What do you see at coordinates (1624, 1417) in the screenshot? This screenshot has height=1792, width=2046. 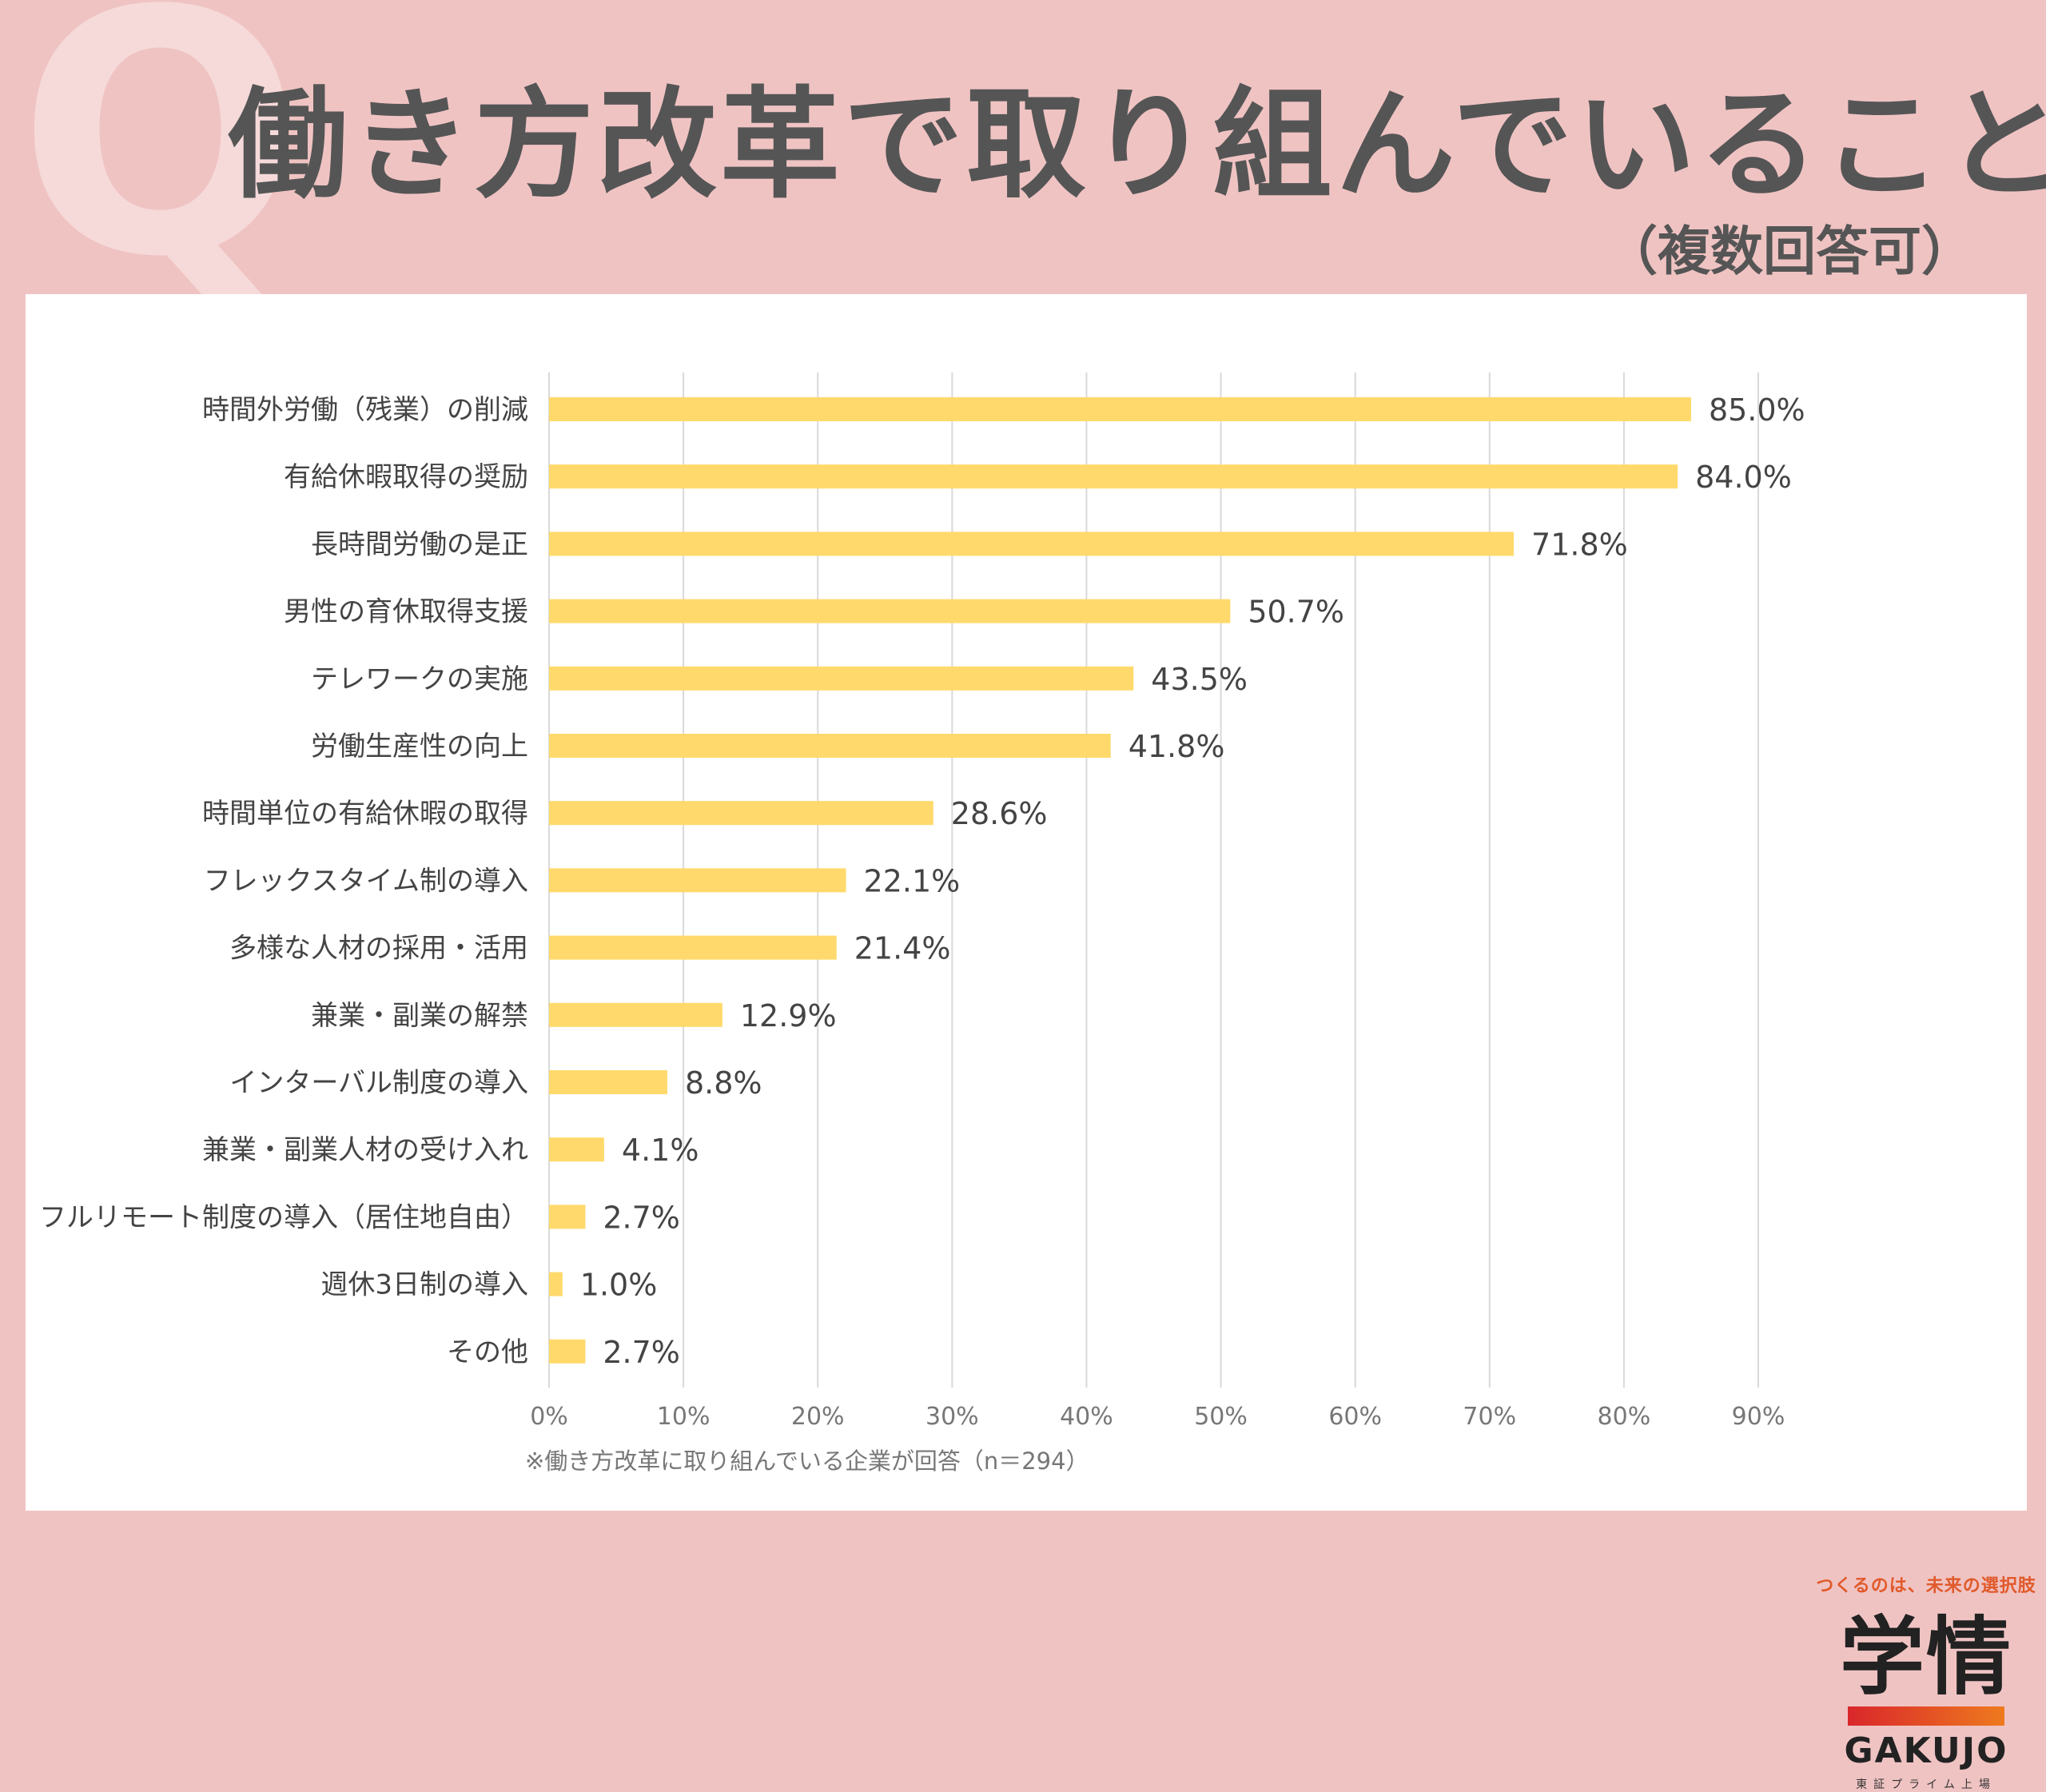 I see `x-tick-label: 80%` at bounding box center [1624, 1417].